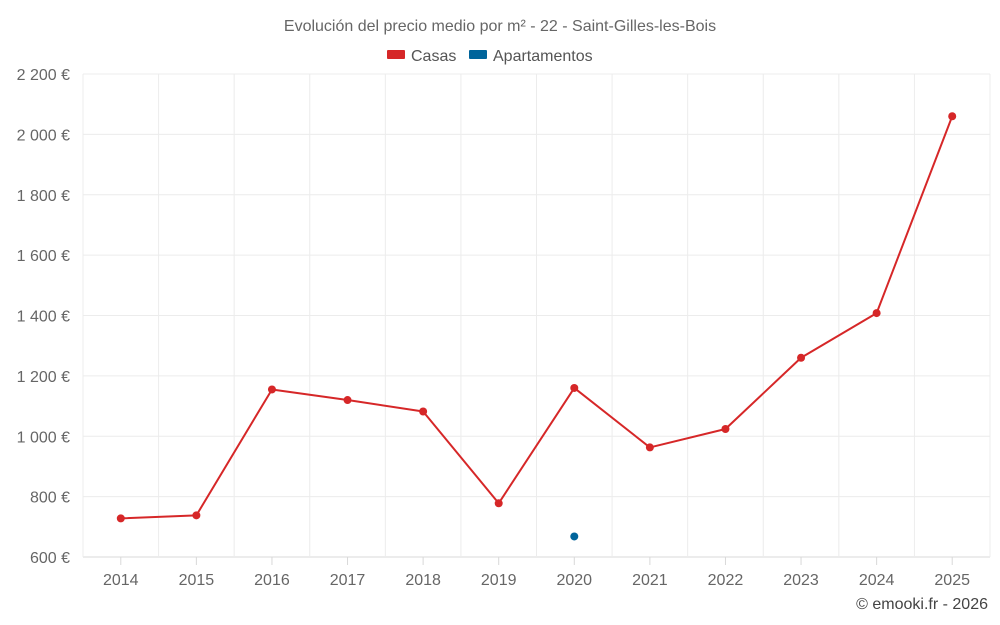 The width and height of the screenshot is (1000, 625). I want to click on x-tick-label: 2016, so click(272, 580).